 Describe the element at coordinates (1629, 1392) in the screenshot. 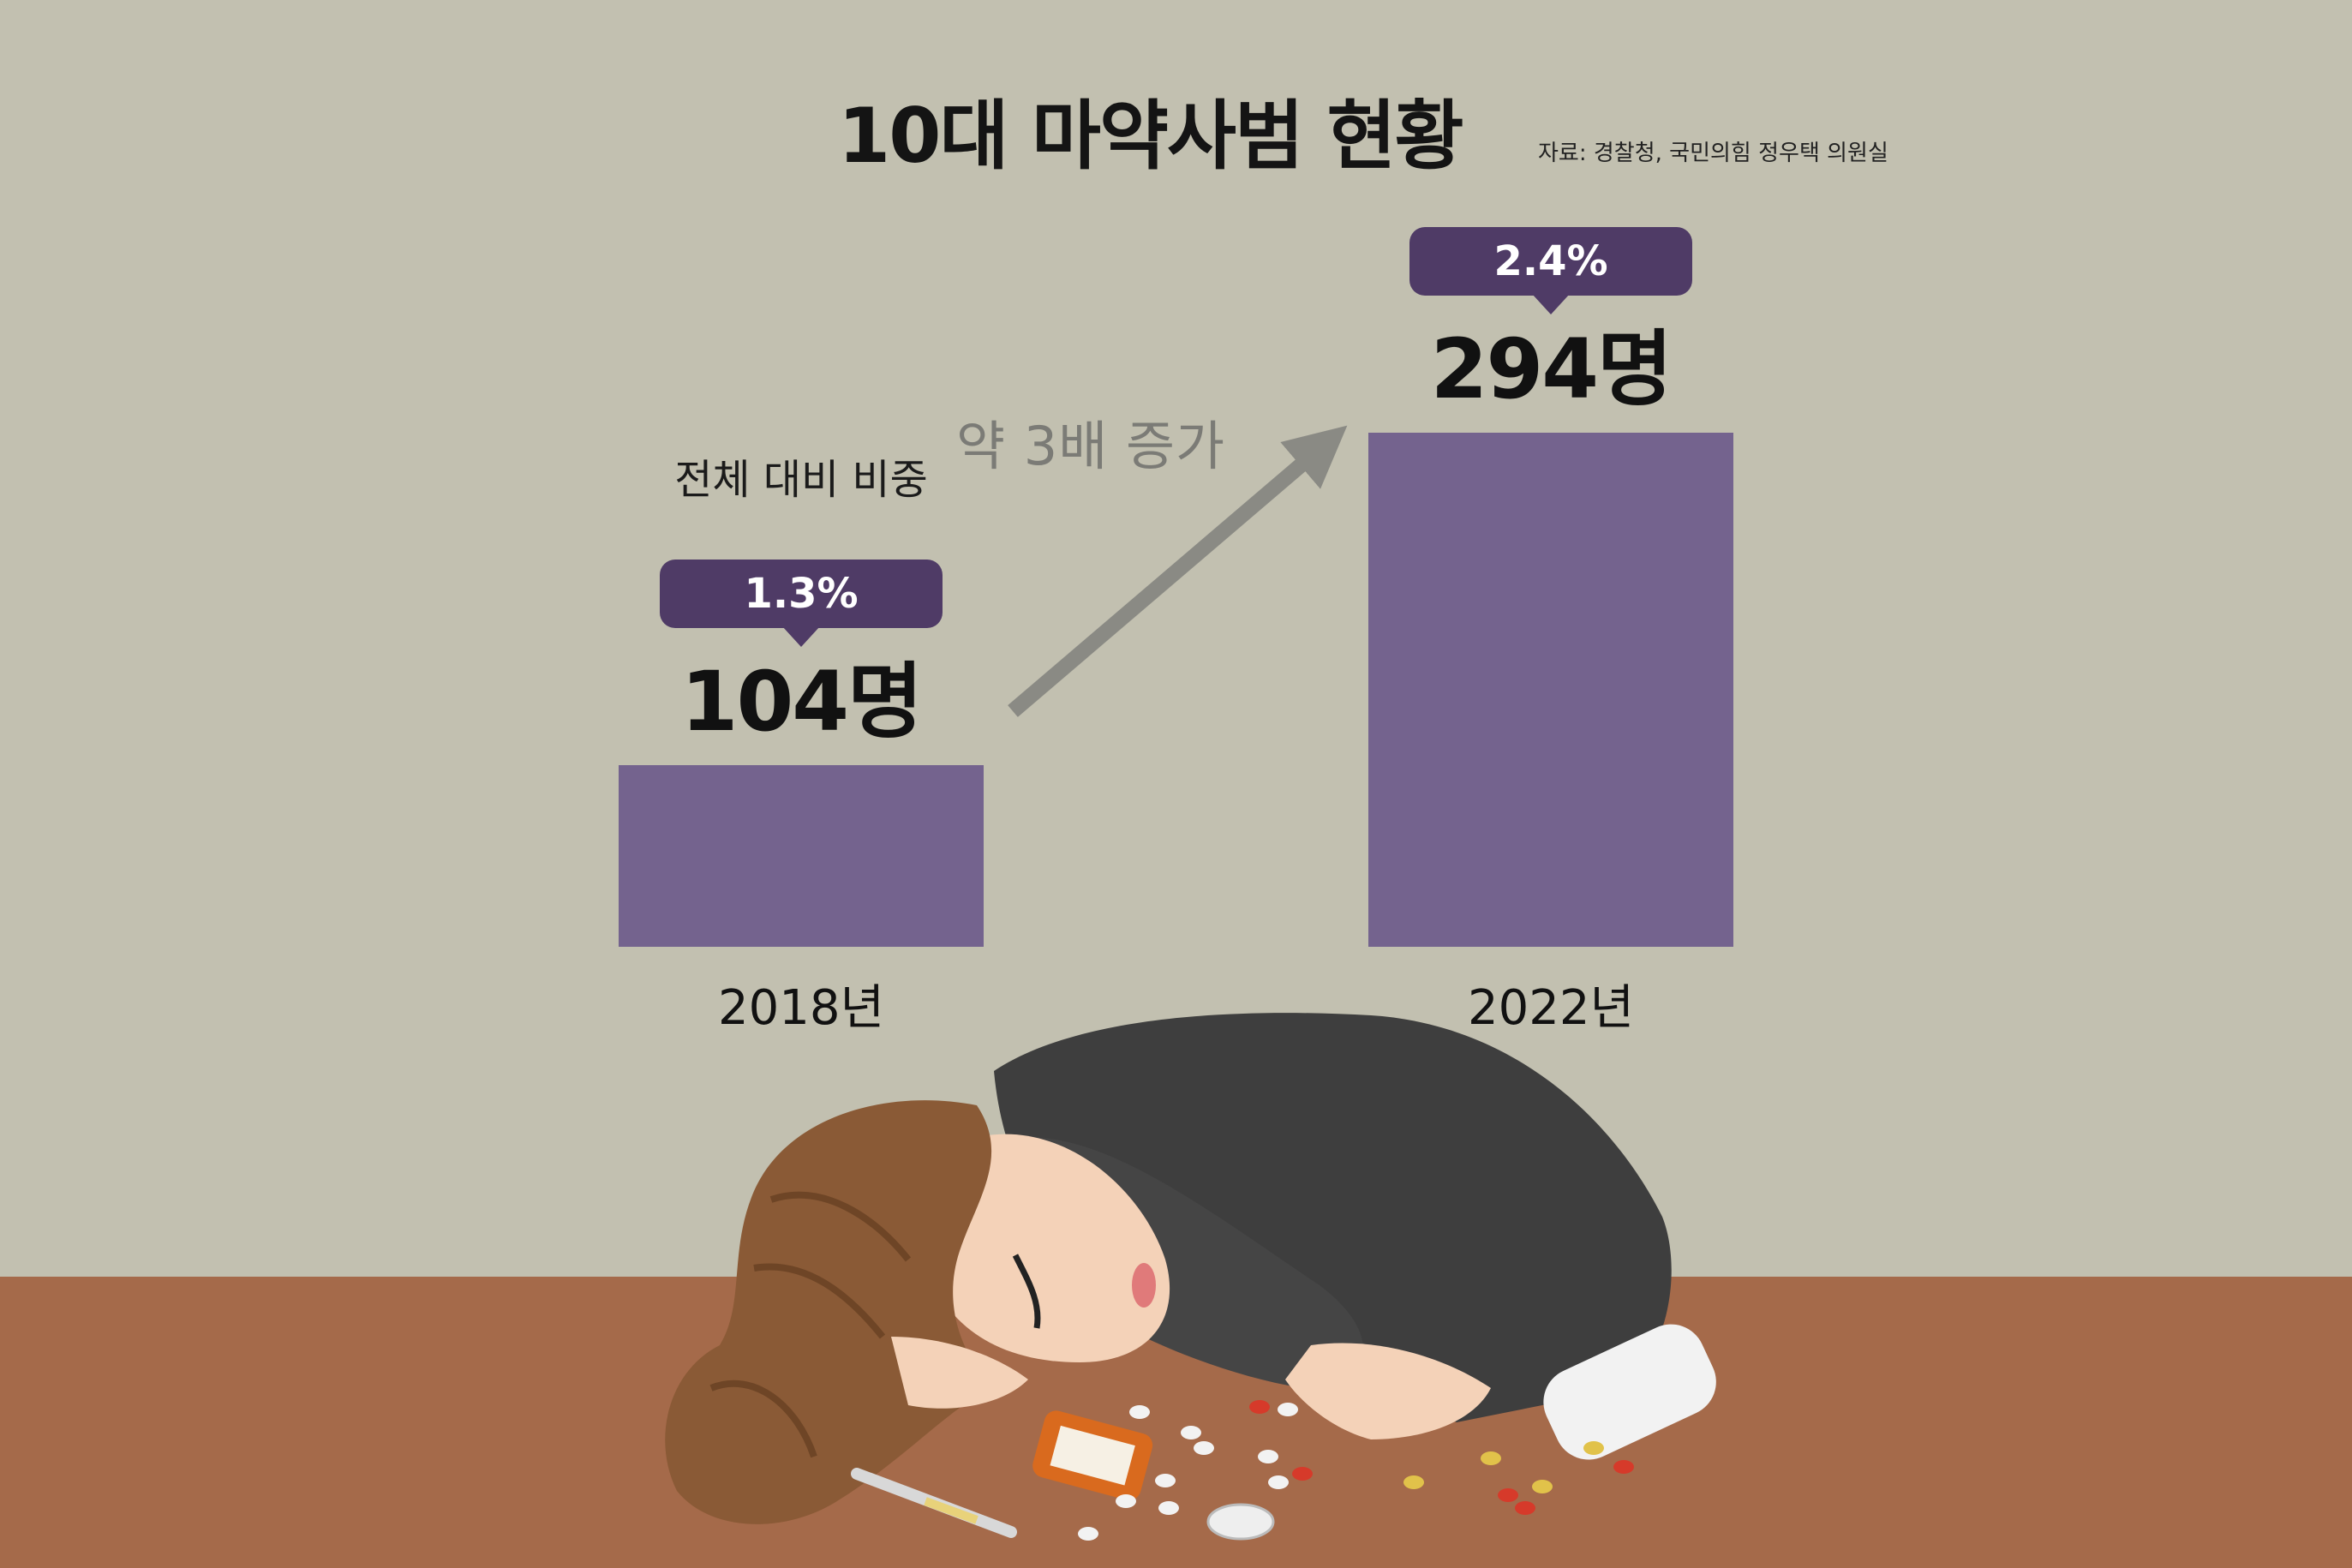

I see `white-pill-bottle-icon` at that location.